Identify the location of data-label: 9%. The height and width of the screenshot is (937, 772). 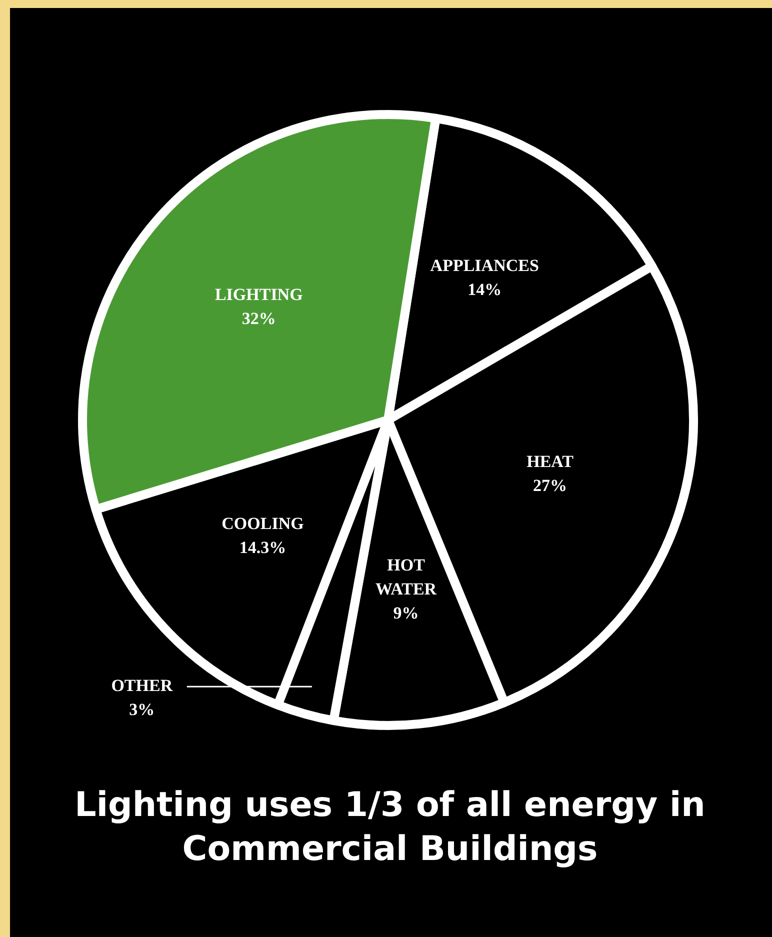
(406, 613).